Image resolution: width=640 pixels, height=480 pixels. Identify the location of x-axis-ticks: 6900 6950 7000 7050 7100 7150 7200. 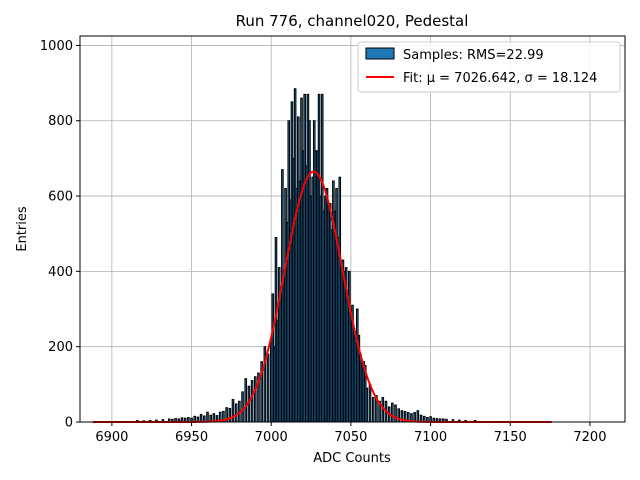
(350, 433).